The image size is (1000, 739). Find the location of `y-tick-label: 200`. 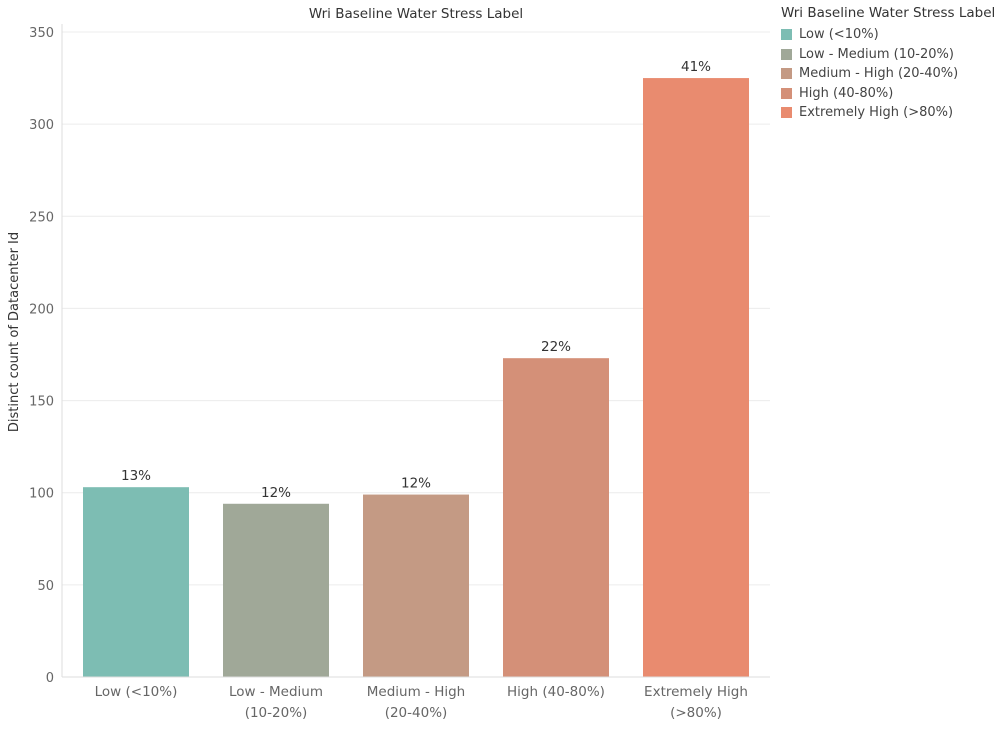

y-tick-label: 200 is located at coordinates (41, 309).